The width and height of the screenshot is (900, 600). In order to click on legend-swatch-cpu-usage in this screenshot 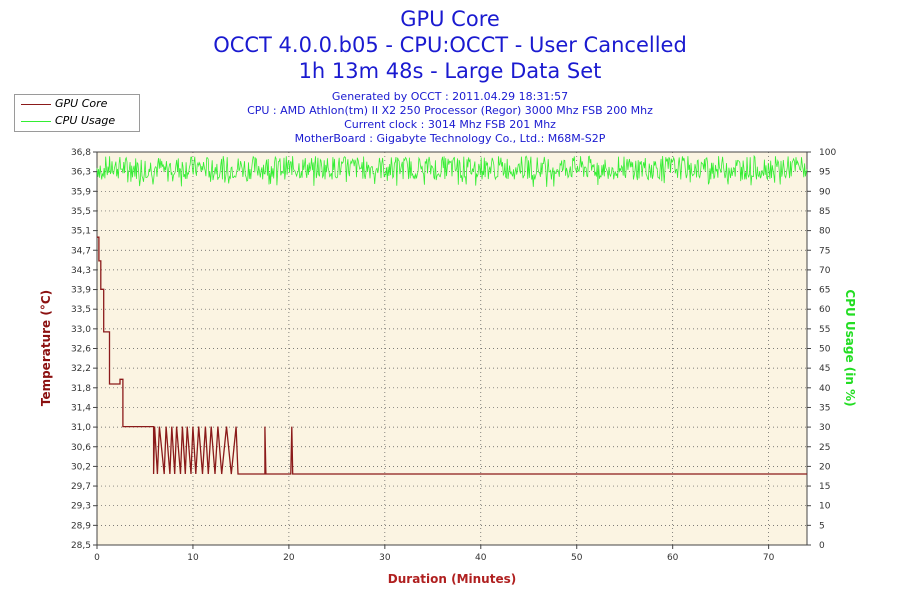, I will do `click(36, 121)`.